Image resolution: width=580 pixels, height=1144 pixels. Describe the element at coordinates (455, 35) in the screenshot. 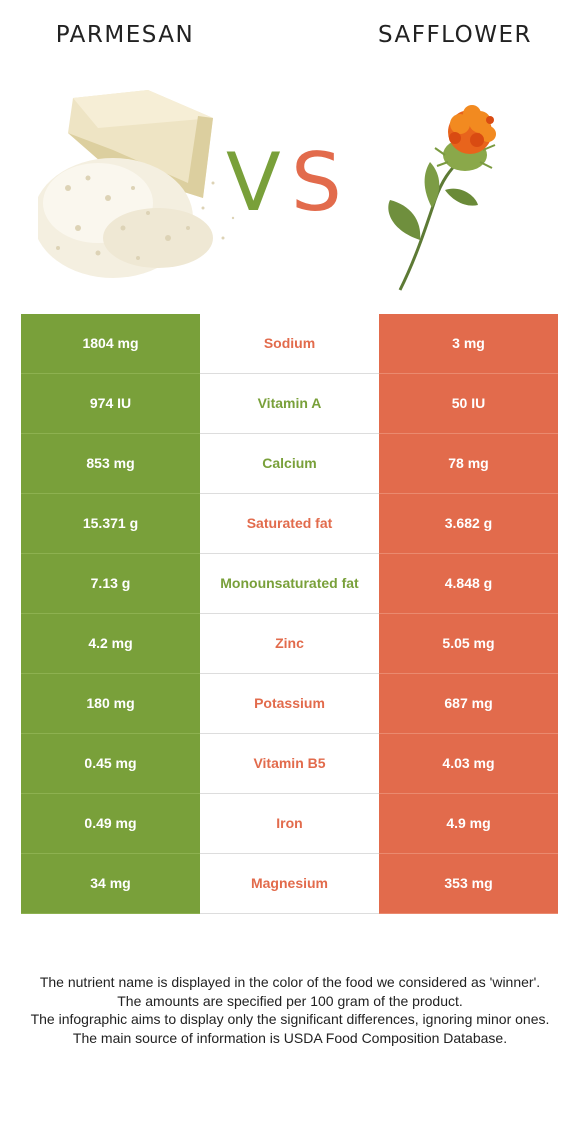

I see `right-food-title: SAFFLOWER` at that location.